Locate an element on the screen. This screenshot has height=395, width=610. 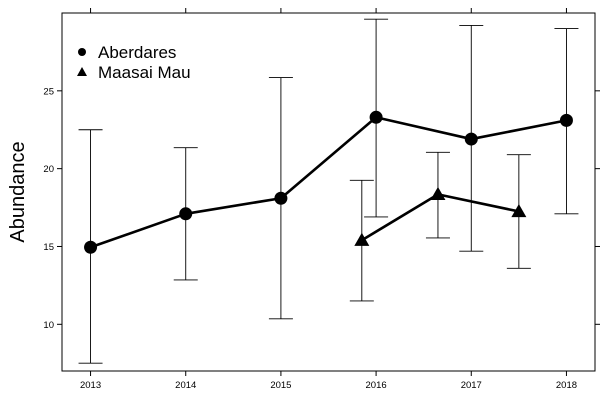
x-tick-label: 2015 is located at coordinates (280, 385).